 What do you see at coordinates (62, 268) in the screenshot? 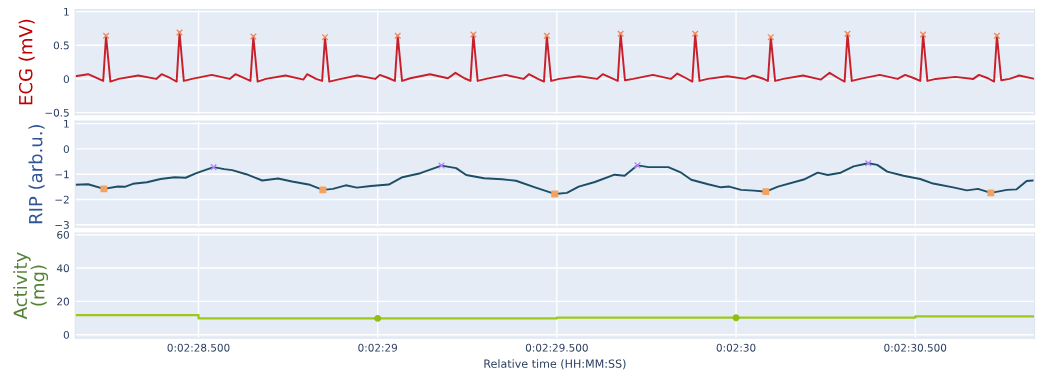
I see `y-tick-label: 40` at bounding box center [62, 268].